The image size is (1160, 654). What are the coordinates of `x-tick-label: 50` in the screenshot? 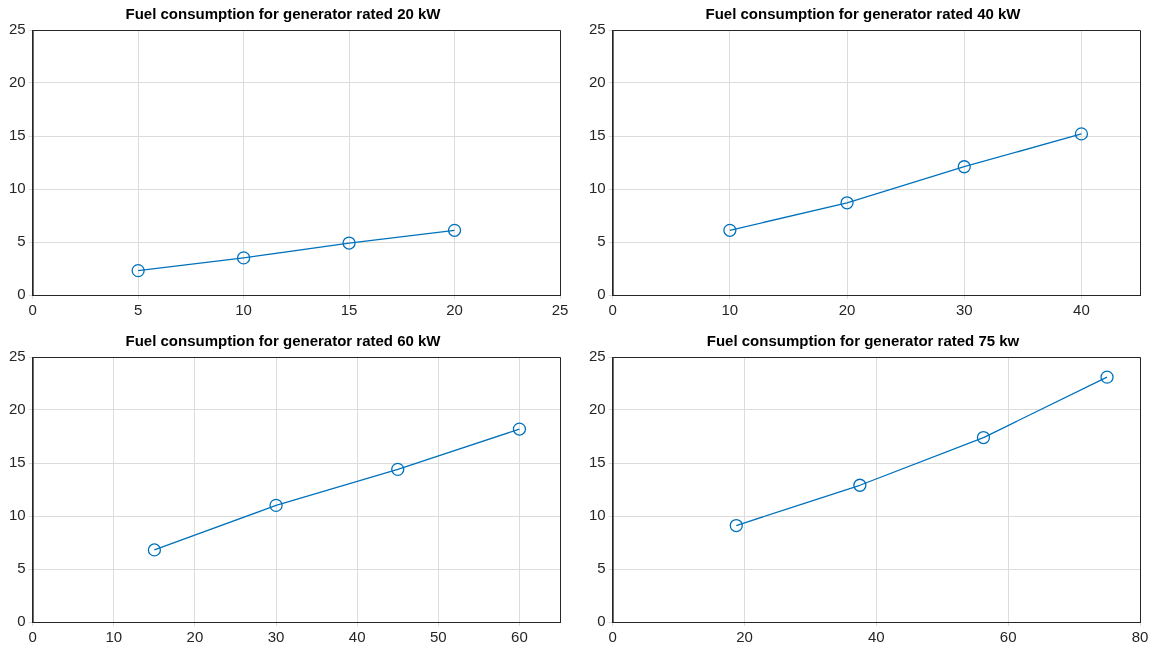 It's located at (438, 637).